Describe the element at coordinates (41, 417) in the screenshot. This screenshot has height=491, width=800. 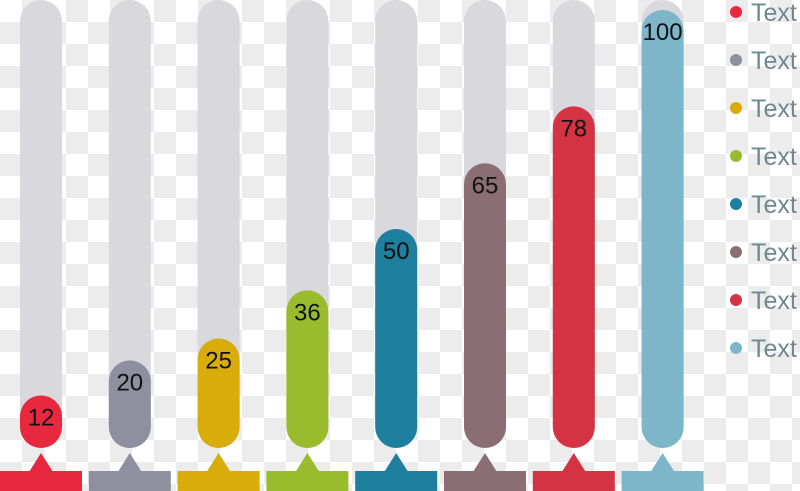
I see `data-label: 12` at that location.